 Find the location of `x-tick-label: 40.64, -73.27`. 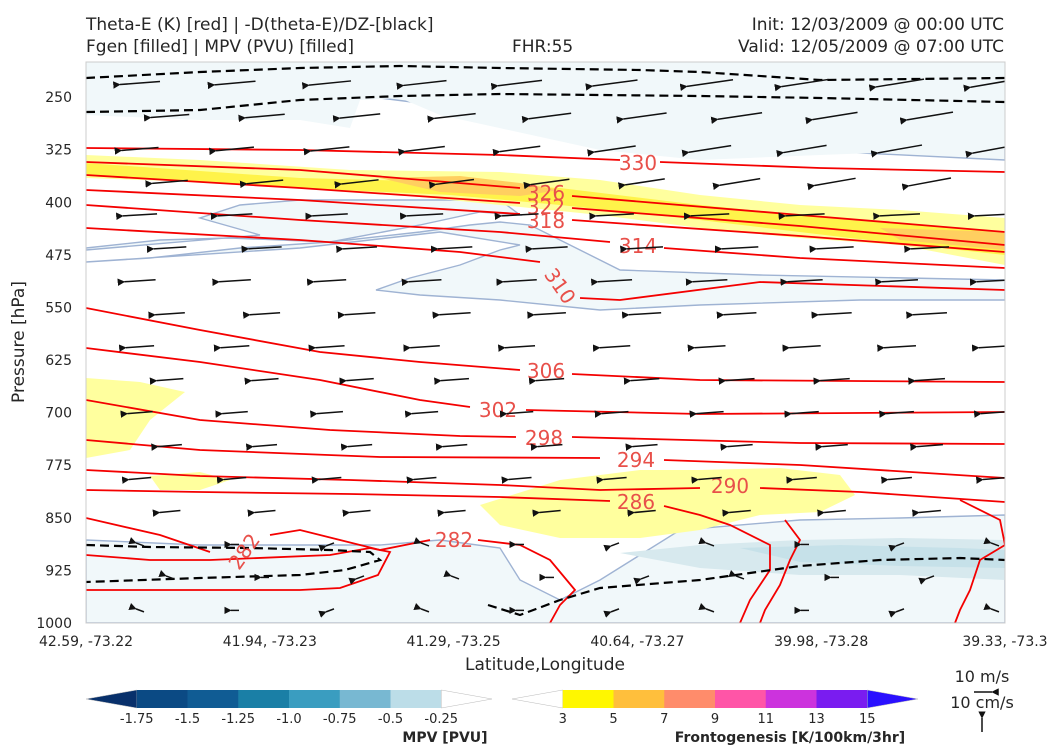

x-tick-label: 40.64, -73.27 is located at coordinates (637, 642).